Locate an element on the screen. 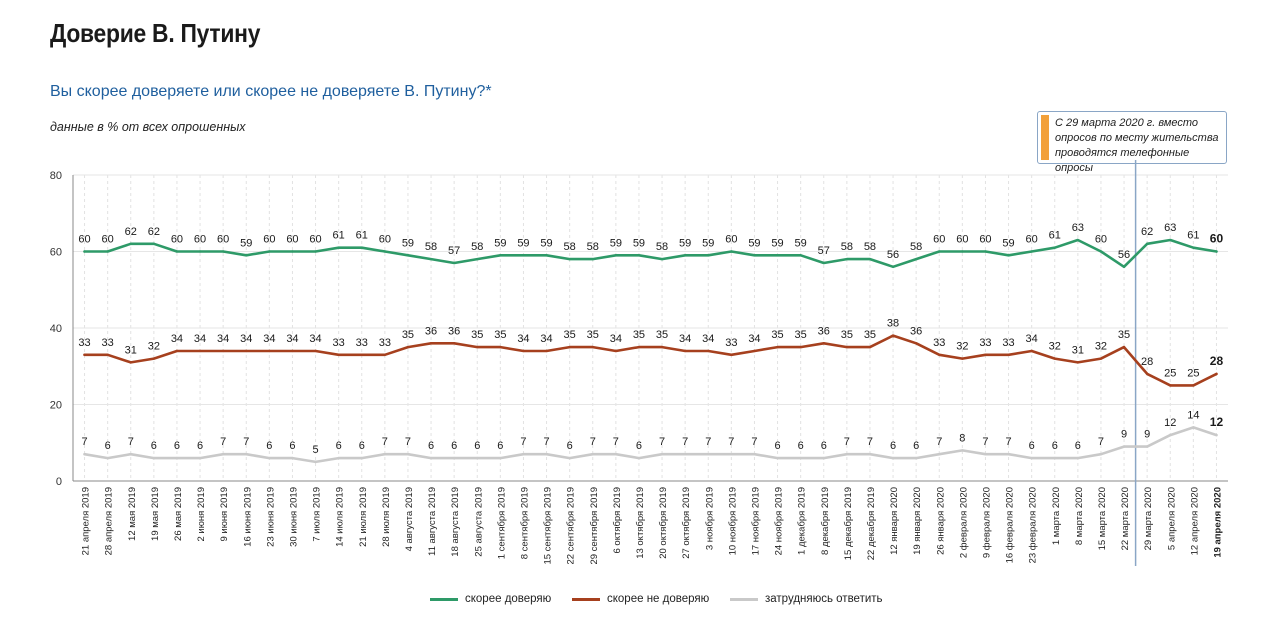 This screenshot has height=617, width=1280. data-label-undecided: 12 is located at coordinates (1217, 422).